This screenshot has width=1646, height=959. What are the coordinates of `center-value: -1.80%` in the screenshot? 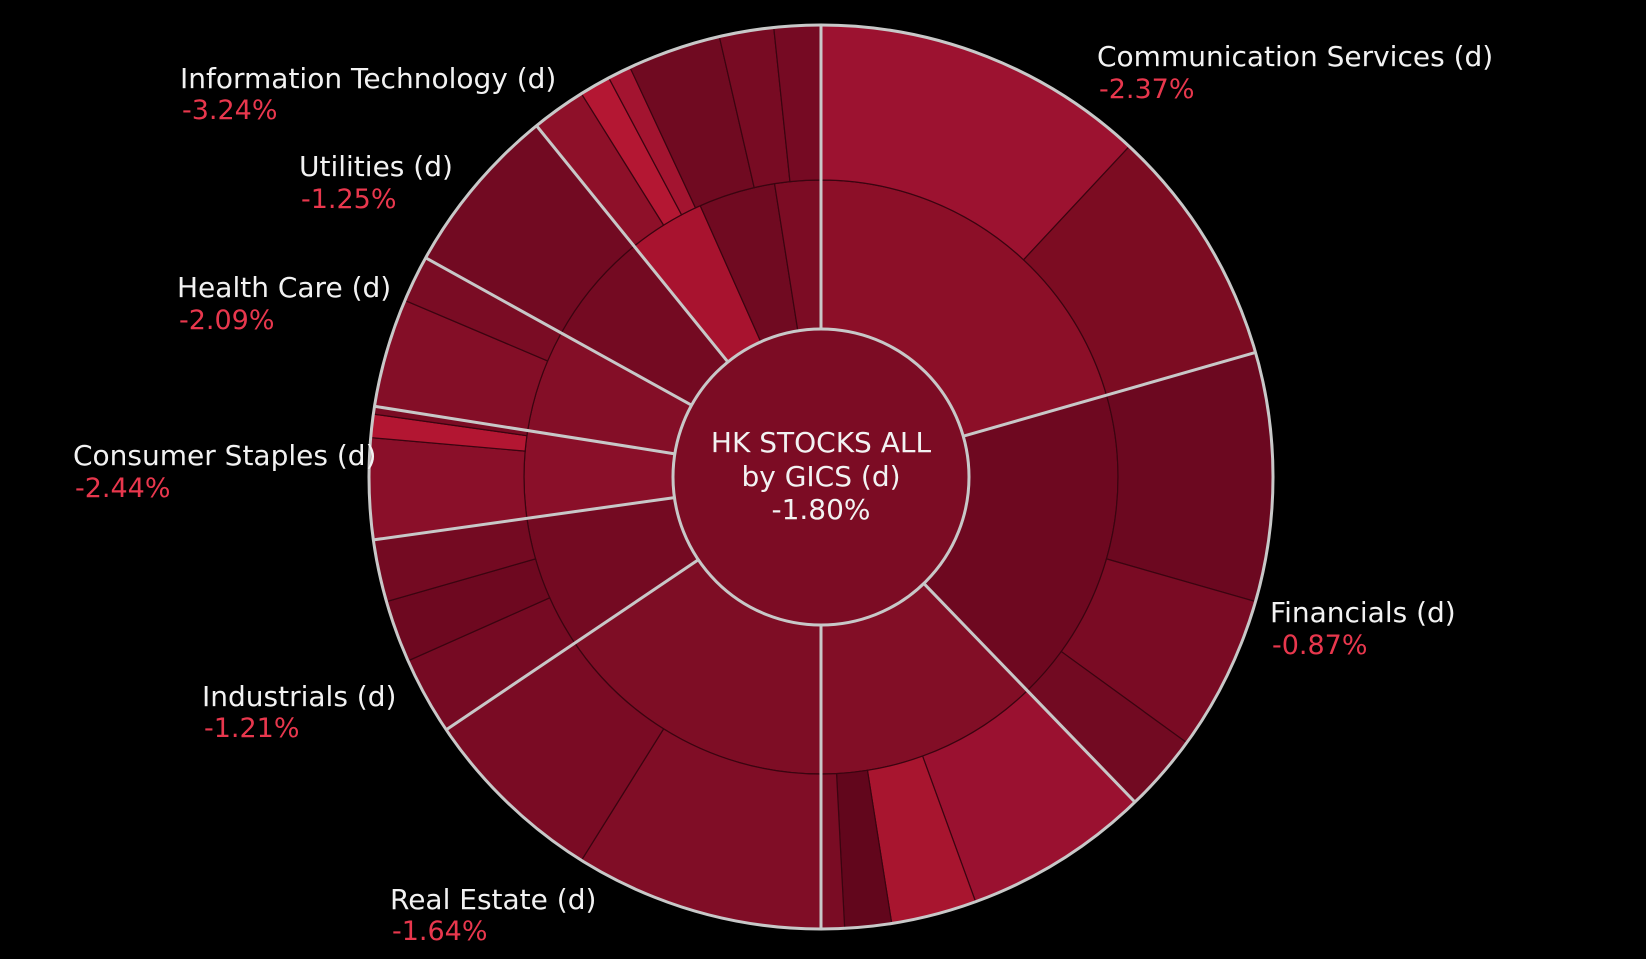 It's located at (820, 509).